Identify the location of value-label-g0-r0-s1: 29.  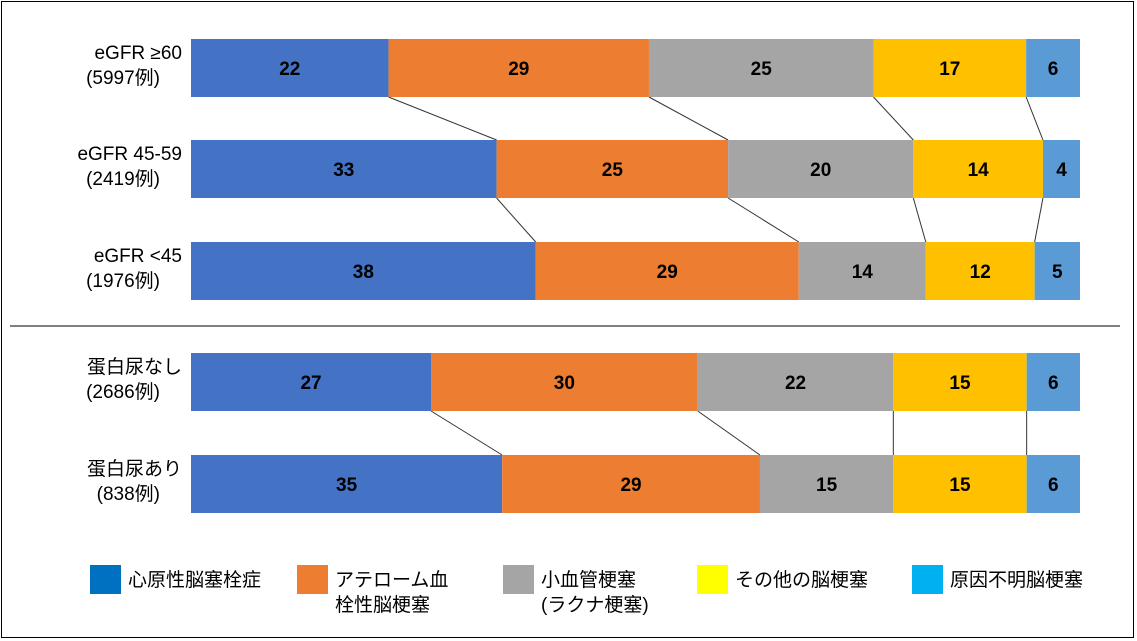
(518, 69).